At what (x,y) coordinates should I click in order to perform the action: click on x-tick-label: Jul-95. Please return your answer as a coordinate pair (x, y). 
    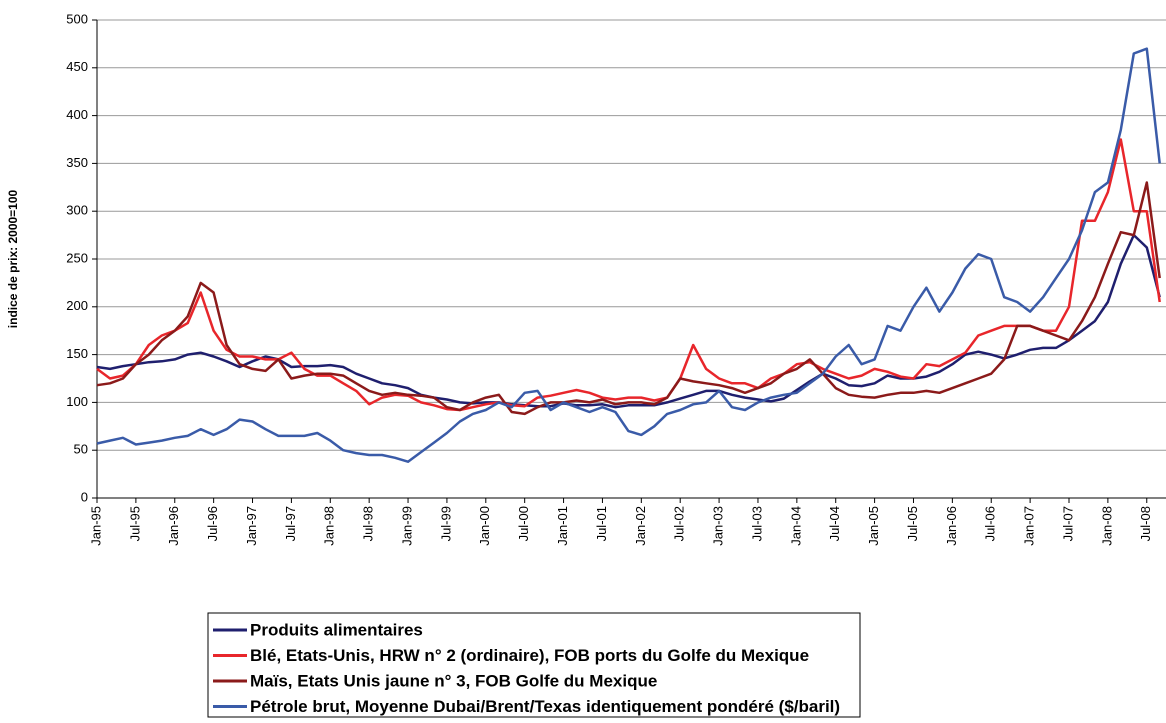
    Looking at the image, I should click on (134, 523).